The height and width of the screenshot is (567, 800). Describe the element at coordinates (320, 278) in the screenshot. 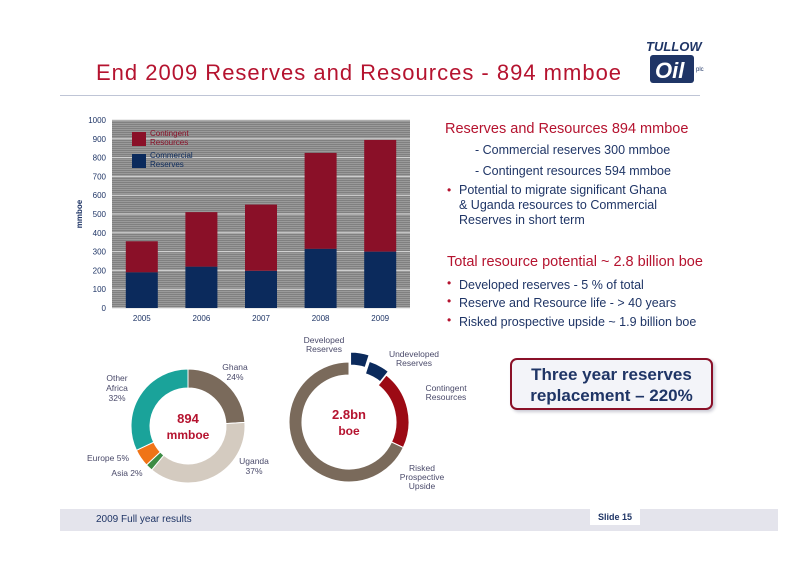

I see `bar-commercial-reserves-2008` at that location.